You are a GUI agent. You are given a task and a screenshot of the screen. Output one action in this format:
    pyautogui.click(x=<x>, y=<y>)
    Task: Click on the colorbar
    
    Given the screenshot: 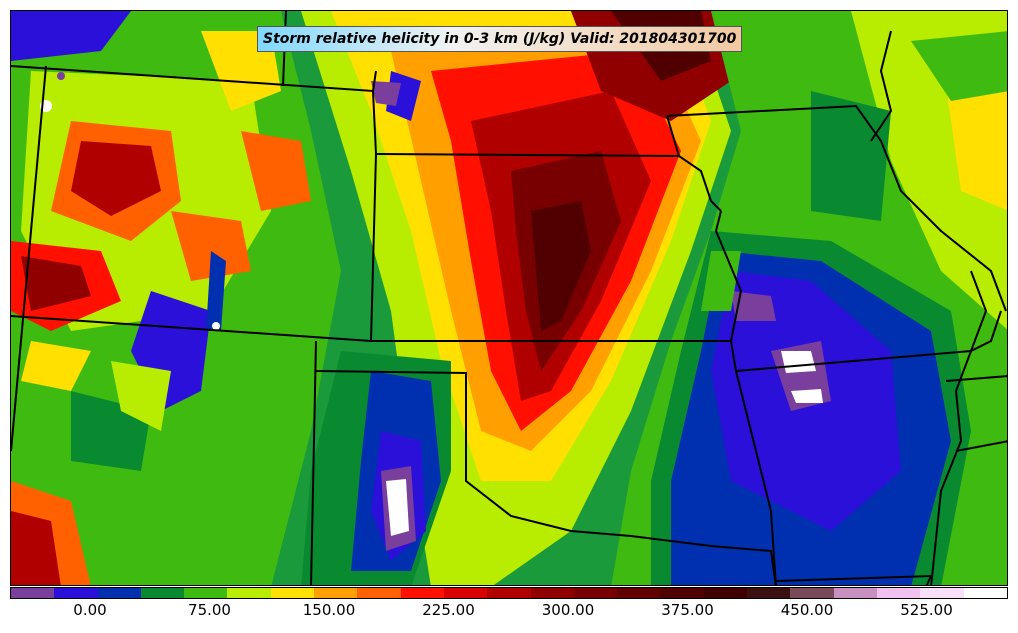 What is the action you would take?
    pyautogui.click(x=509, y=593)
    